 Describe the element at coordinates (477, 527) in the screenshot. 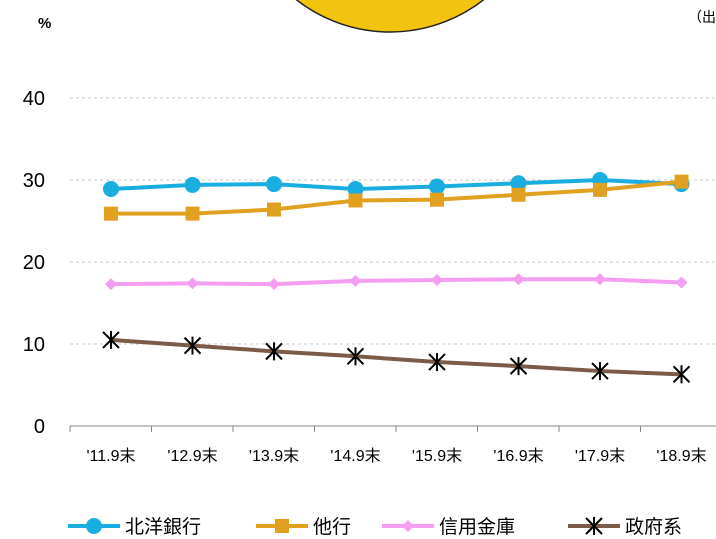

I see `legend-label: 信用金庫` at that location.